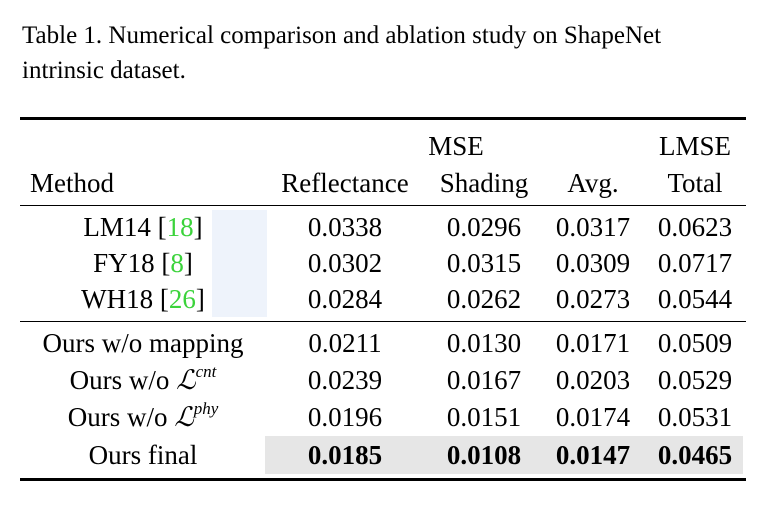 The image size is (760, 510). What do you see at coordinates (383, 479) in the screenshot?
I see `bottom-rule` at bounding box center [383, 479].